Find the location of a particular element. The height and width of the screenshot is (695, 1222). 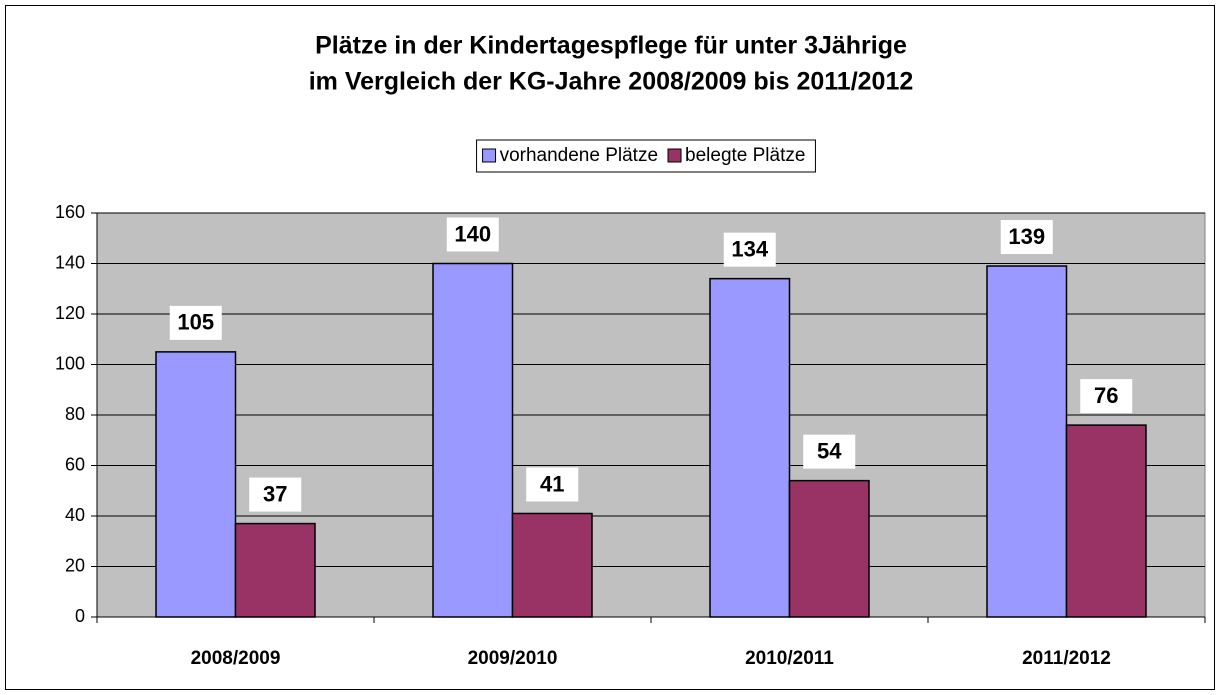

value-label: 41 is located at coordinates (552, 483).